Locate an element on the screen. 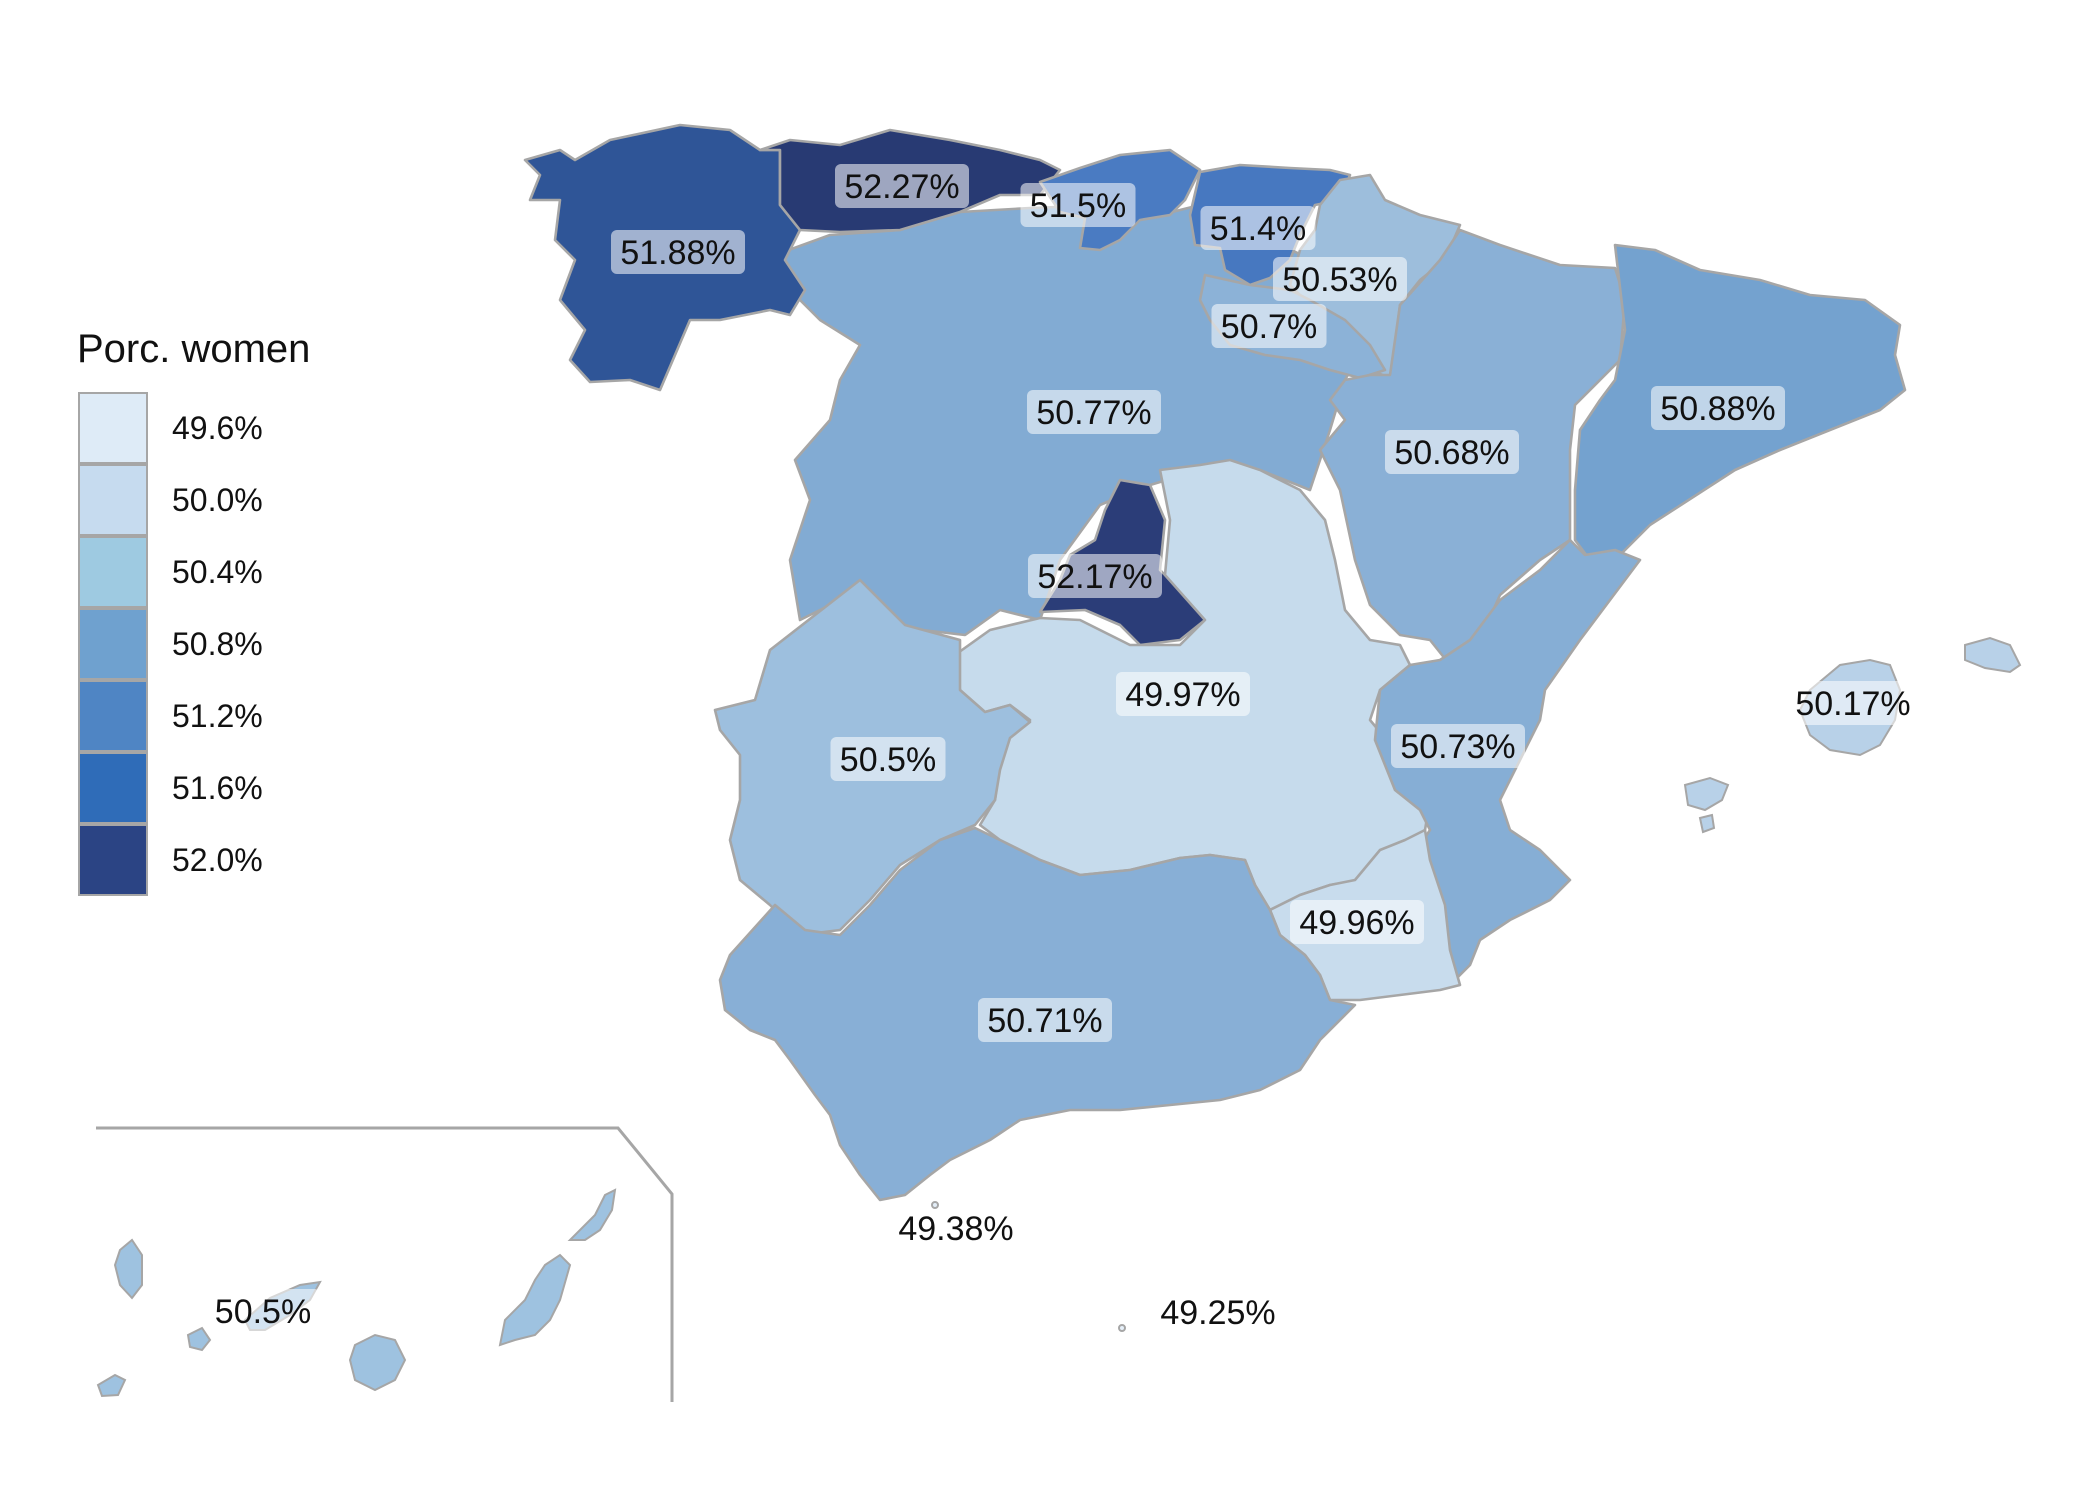 This screenshot has width=2100, height=1500. region-ceuta is located at coordinates (935, 1205).